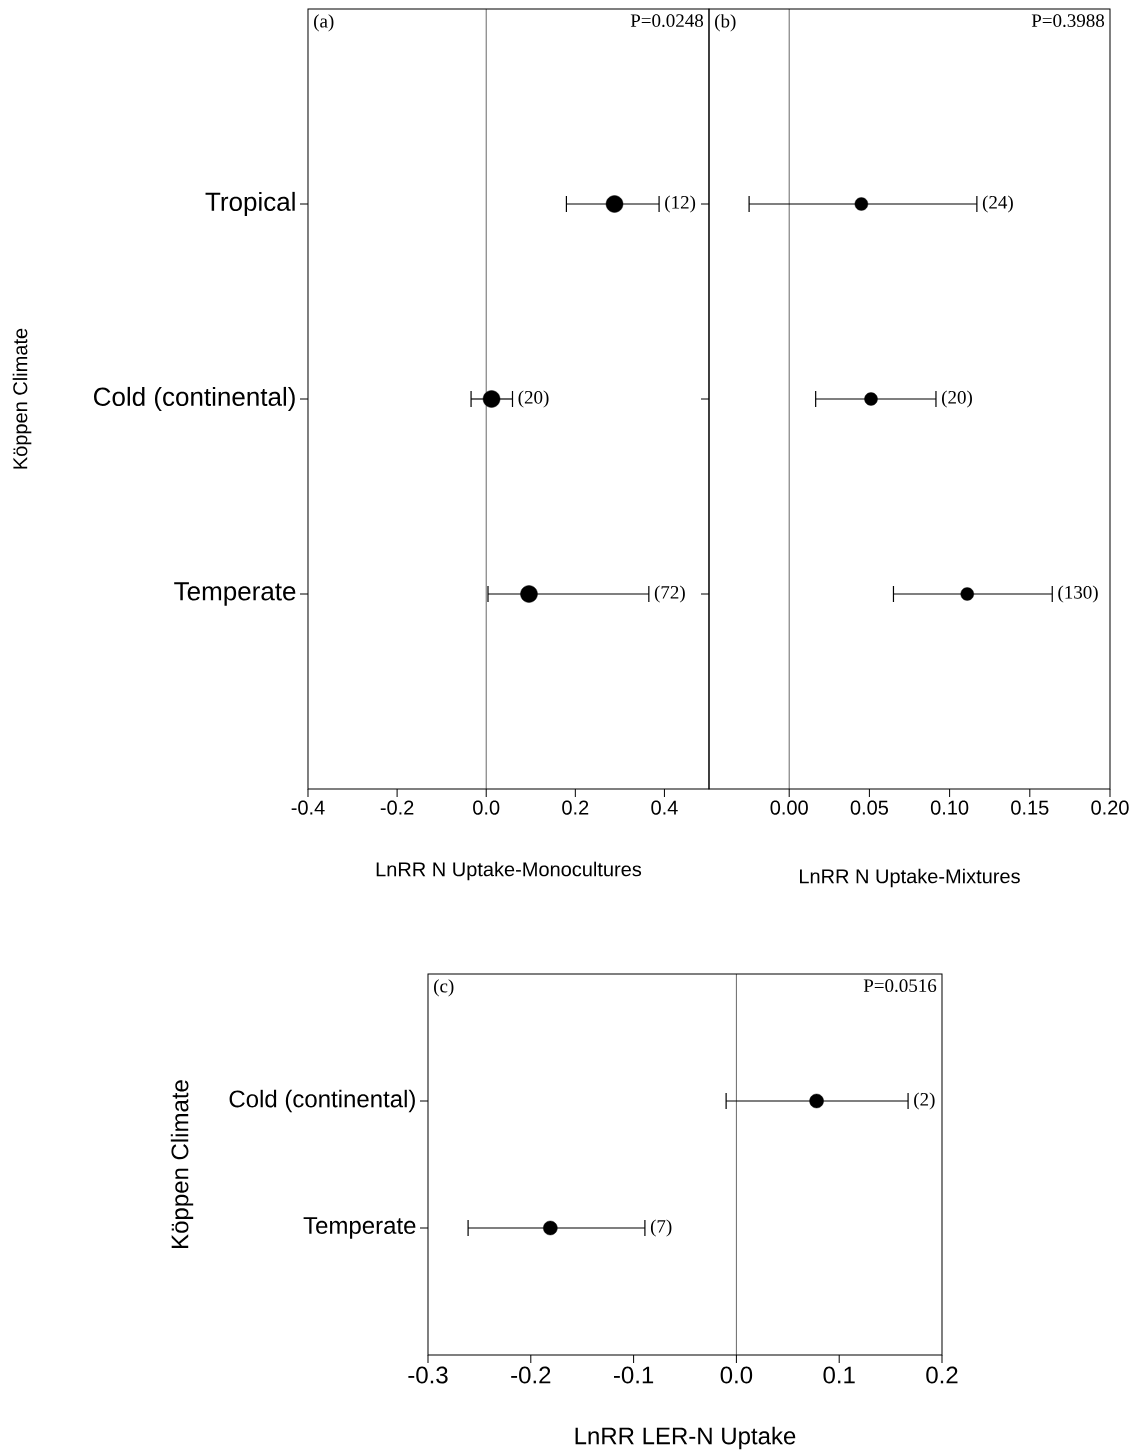 This screenshot has height=1452, width=1142. I want to click on x-tick-label: 0.15, so click(1030, 807).